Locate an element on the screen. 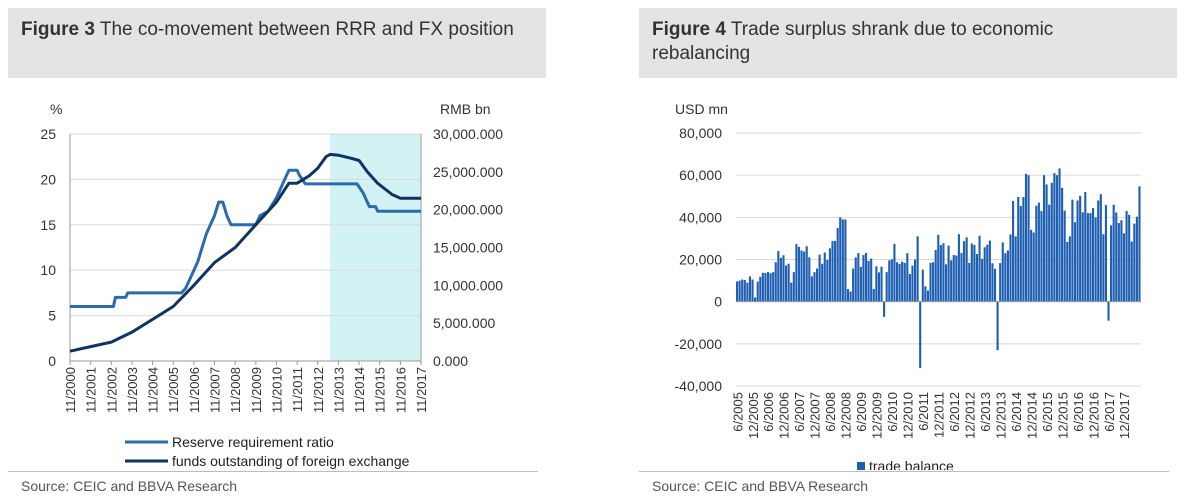  y-tick-label: -40,000 is located at coordinates (699, 386).